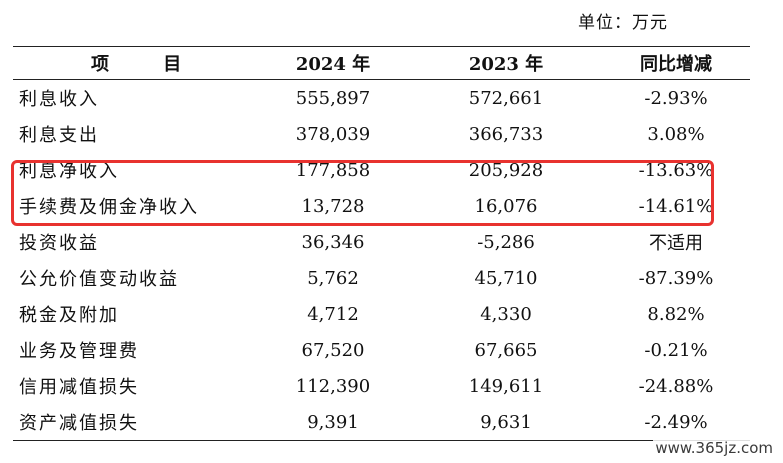 The height and width of the screenshot is (463, 783). What do you see at coordinates (69, 171) in the screenshot?
I see `row-item: 利息净收入` at bounding box center [69, 171].